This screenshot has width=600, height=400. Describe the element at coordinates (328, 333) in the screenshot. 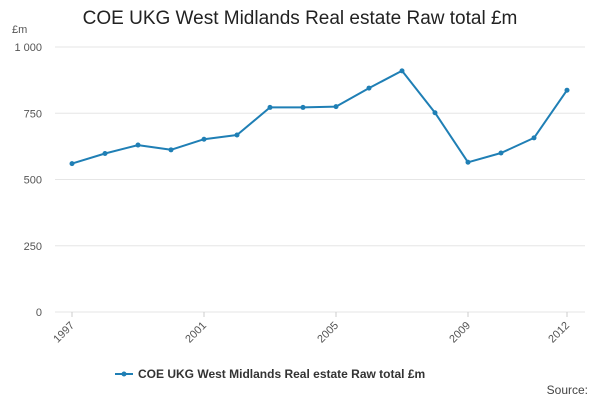

I see `x-tick-label: 2005` at that location.